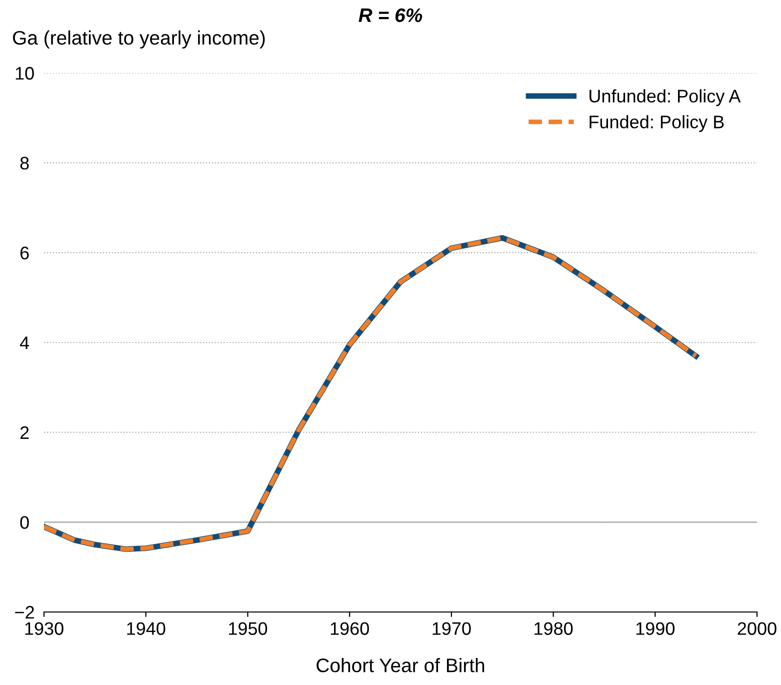 The height and width of the screenshot is (685, 781). Describe the element at coordinates (25, 73) in the screenshot. I see `y-tick-label: 10` at that location.